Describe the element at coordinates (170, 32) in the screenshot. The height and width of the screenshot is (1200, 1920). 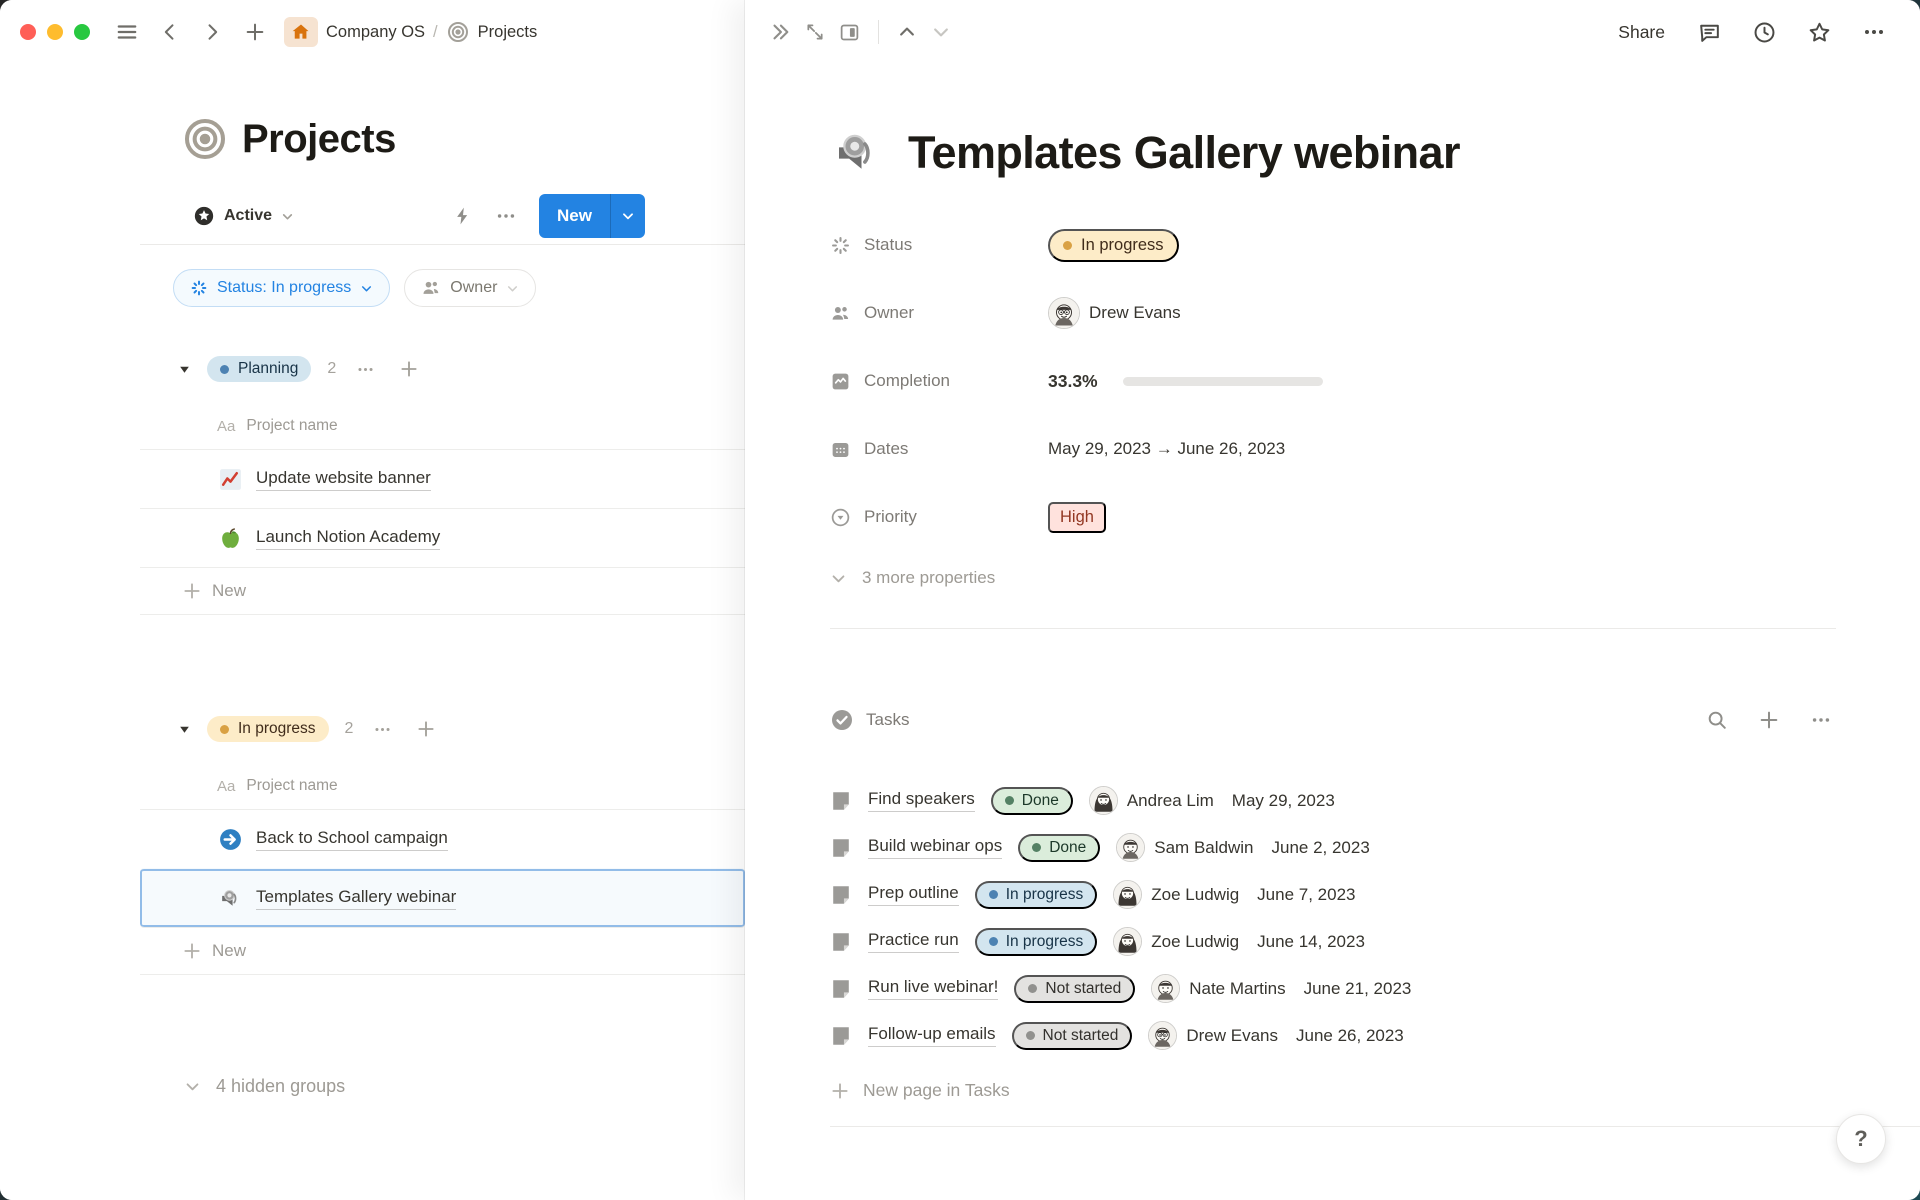
I see `nav-back-icon` at that location.